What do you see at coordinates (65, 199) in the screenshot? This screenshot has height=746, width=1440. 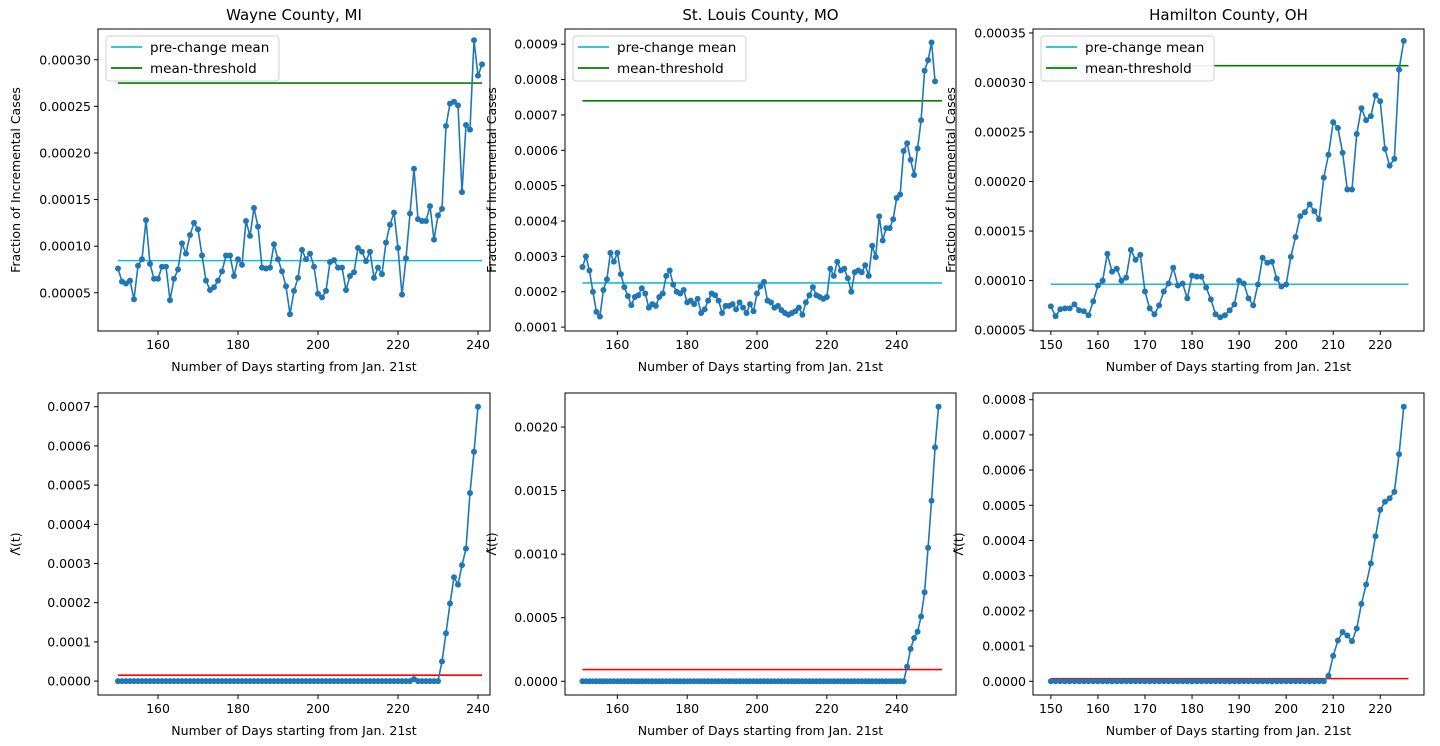 I see `y-tick-label: 0.00015` at bounding box center [65, 199].